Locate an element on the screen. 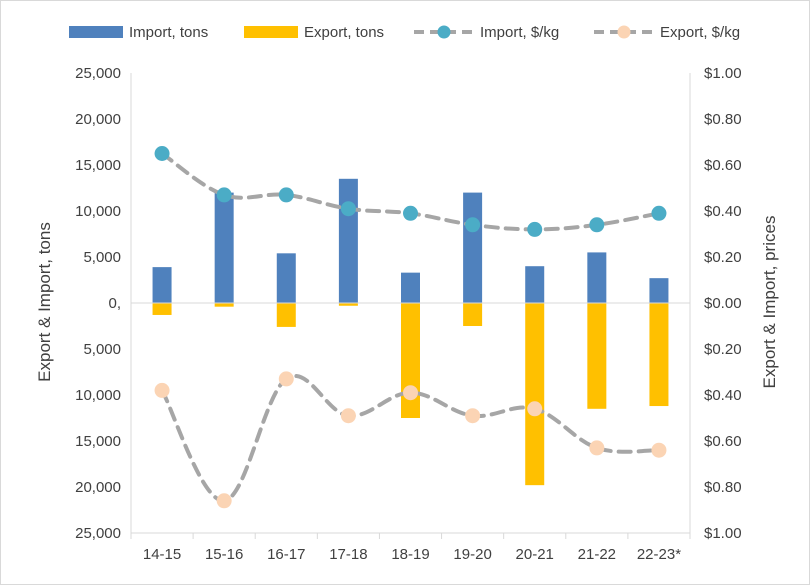  legend-export-price-marker is located at coordinates (624, 32).